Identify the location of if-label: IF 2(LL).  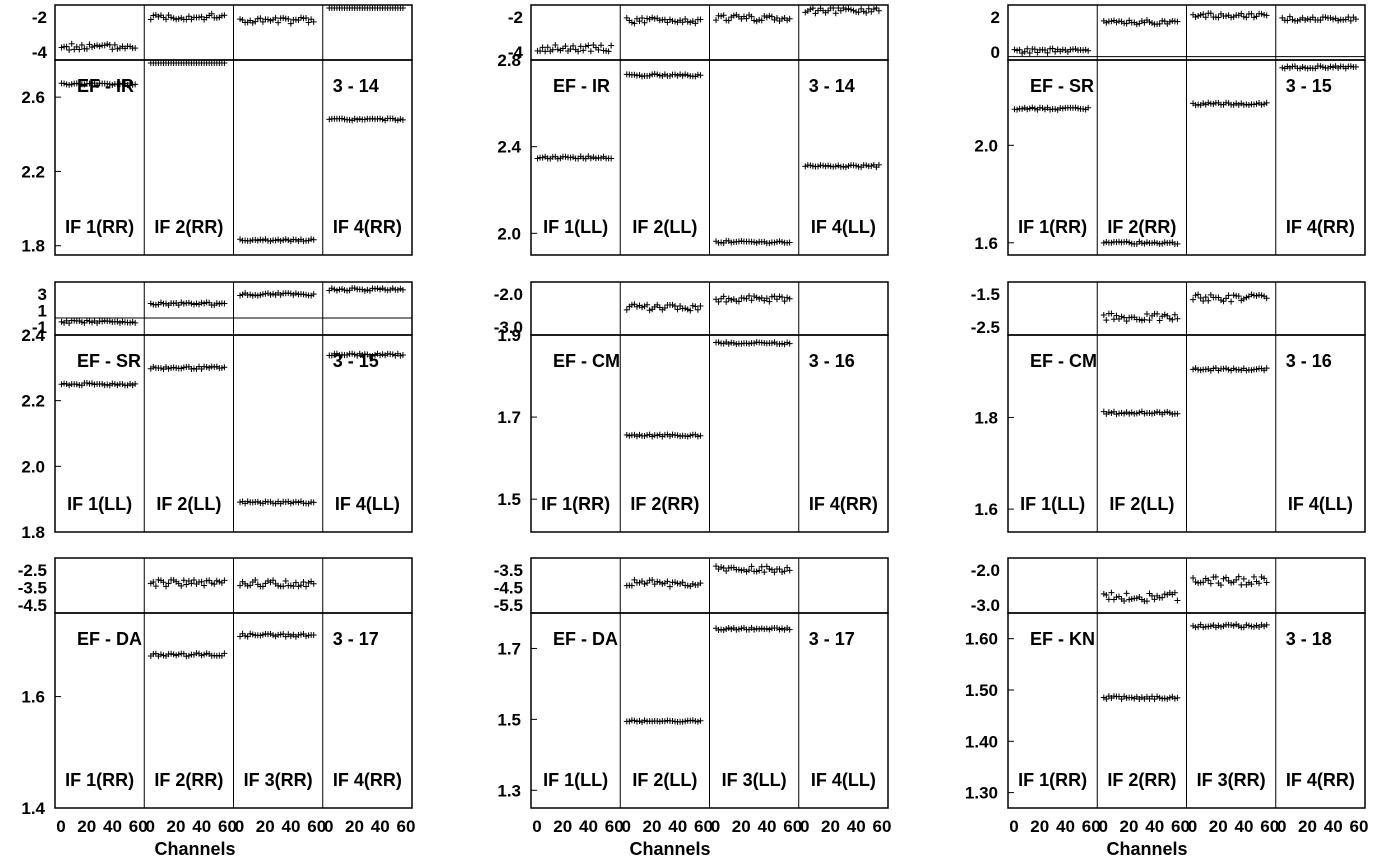
(664, 780).